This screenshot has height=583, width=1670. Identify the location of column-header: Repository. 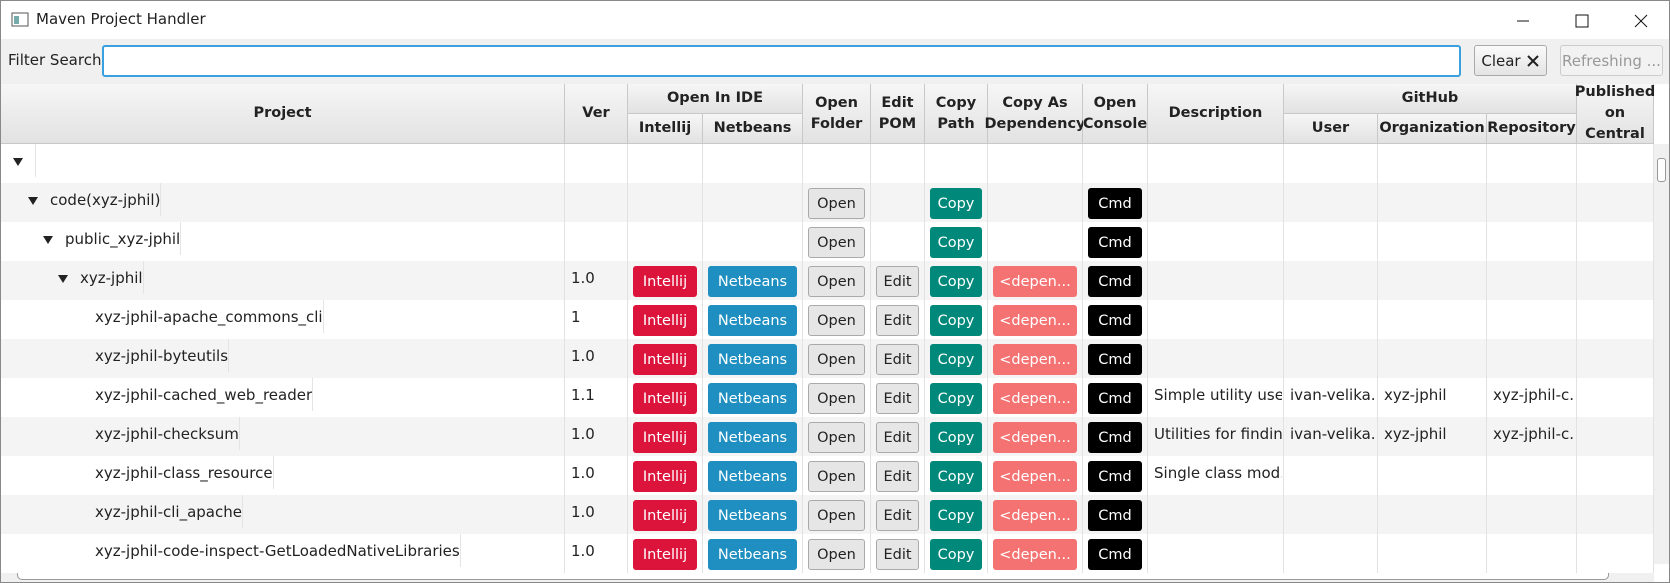
(1532, 129).